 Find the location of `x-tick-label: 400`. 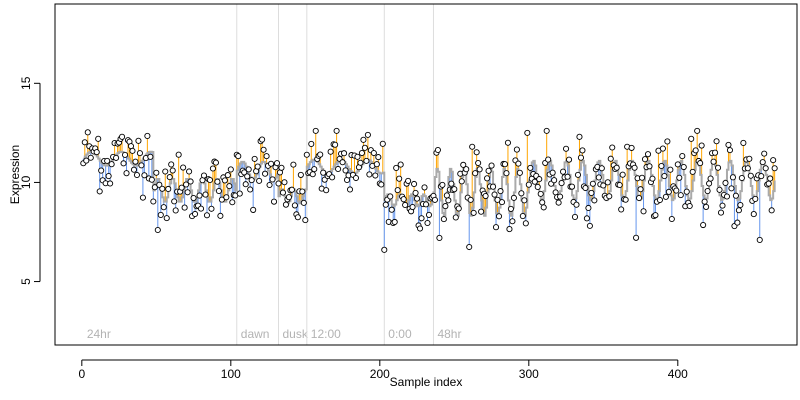

x-tick-label: 400 is located at coordinates (678, 374).